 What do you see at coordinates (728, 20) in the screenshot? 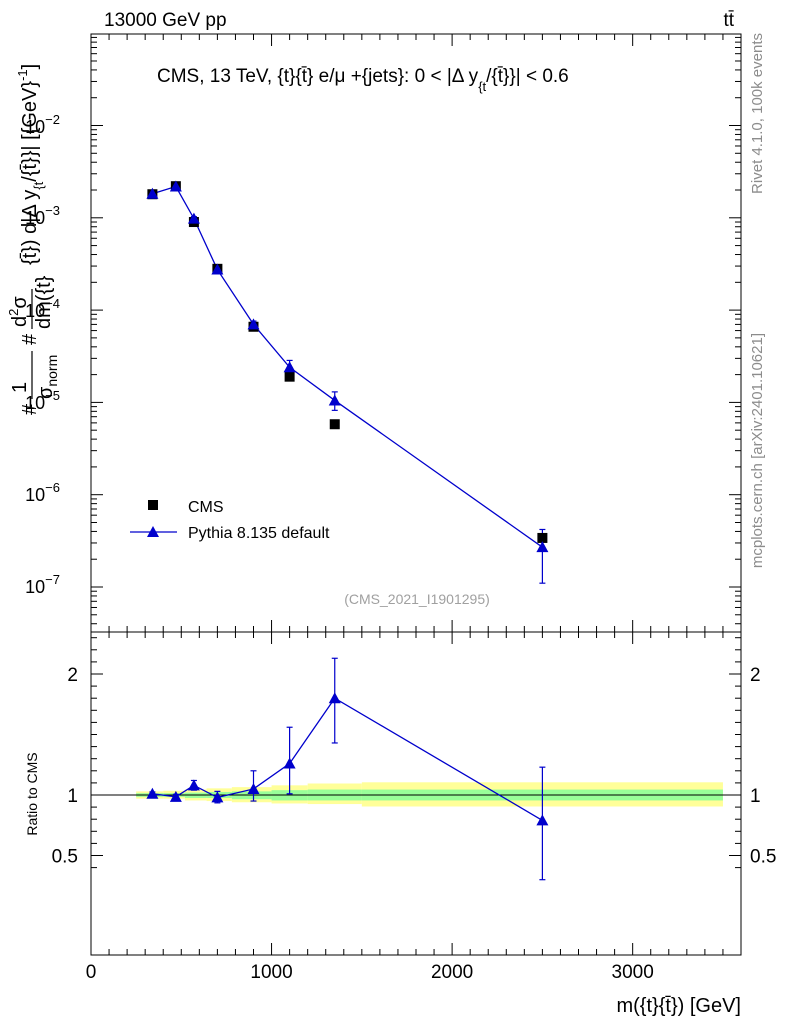
I see `process-label: tt̄` at bounding box center [728, 20].